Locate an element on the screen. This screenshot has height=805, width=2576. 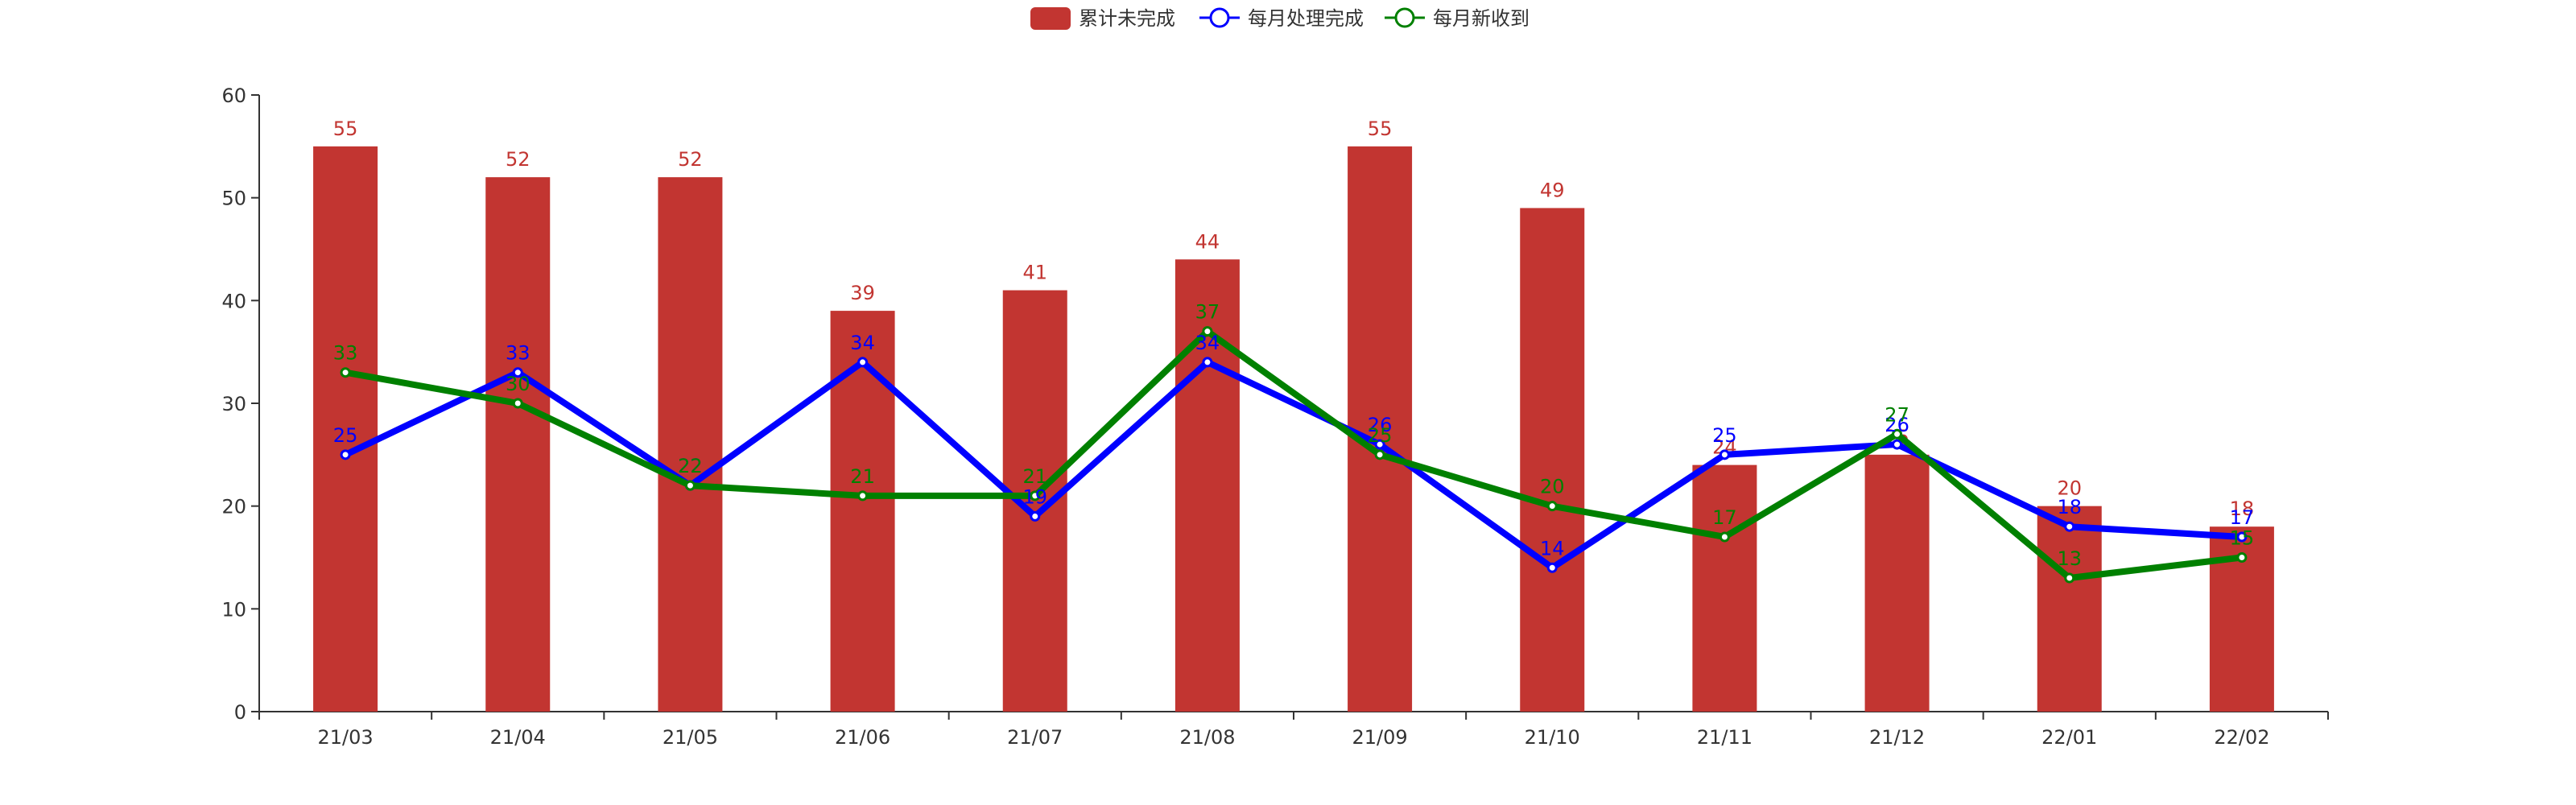
x-tick-label: 22/01 is located at coordinates (2069, 737).